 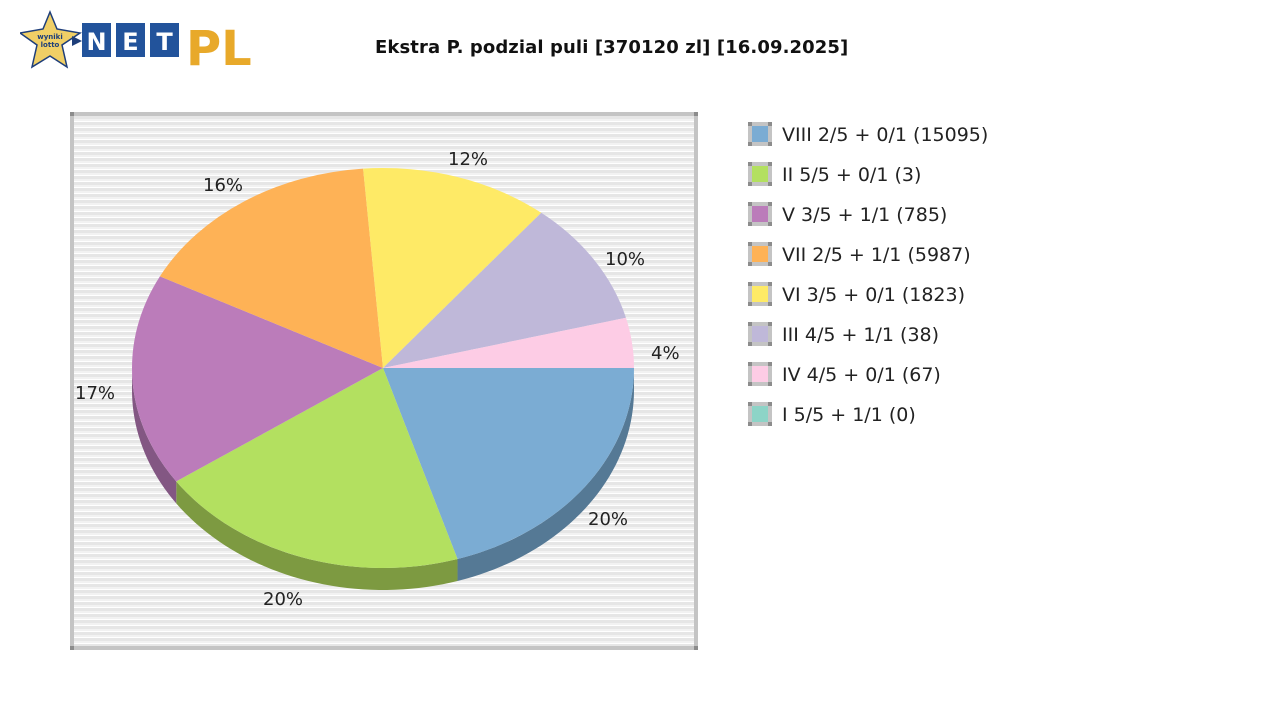 I want to click on legend-item: I 5/5 + 1/1 (0), so click(x=868, y=422).